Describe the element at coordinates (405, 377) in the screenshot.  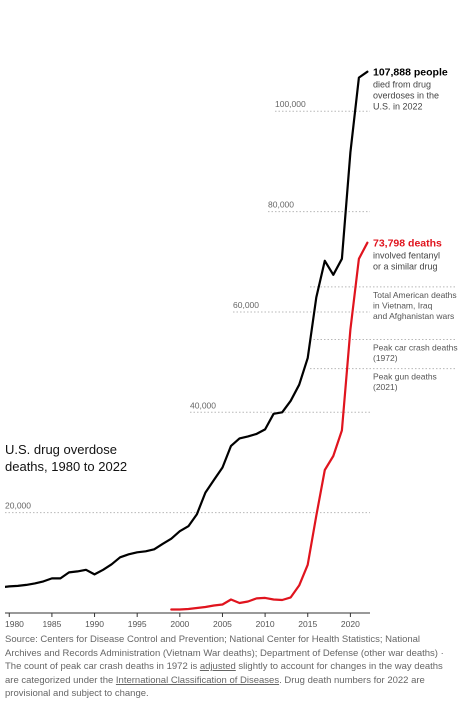
I see `reference-label-3-line-1: Peak gun deaths` at that location.